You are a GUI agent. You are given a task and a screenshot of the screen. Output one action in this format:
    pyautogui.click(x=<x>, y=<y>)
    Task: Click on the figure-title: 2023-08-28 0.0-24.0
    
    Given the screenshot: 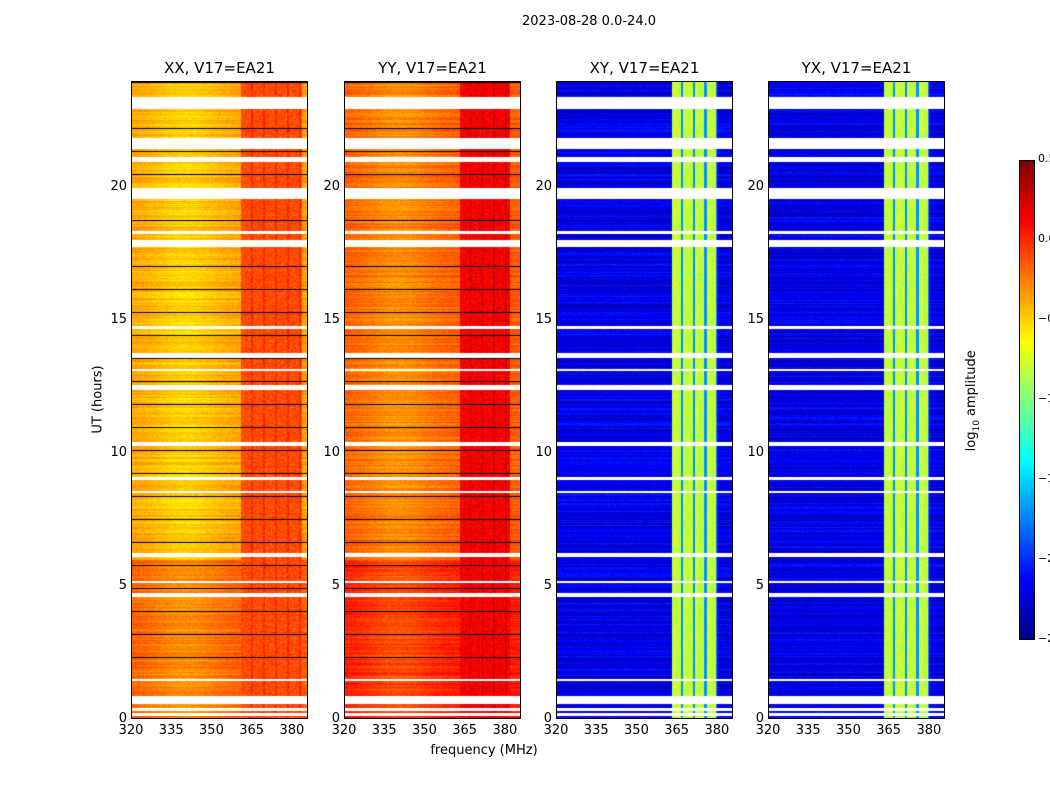 What is the action you would take?
    pyautogui.click(x=589, y=21)
    